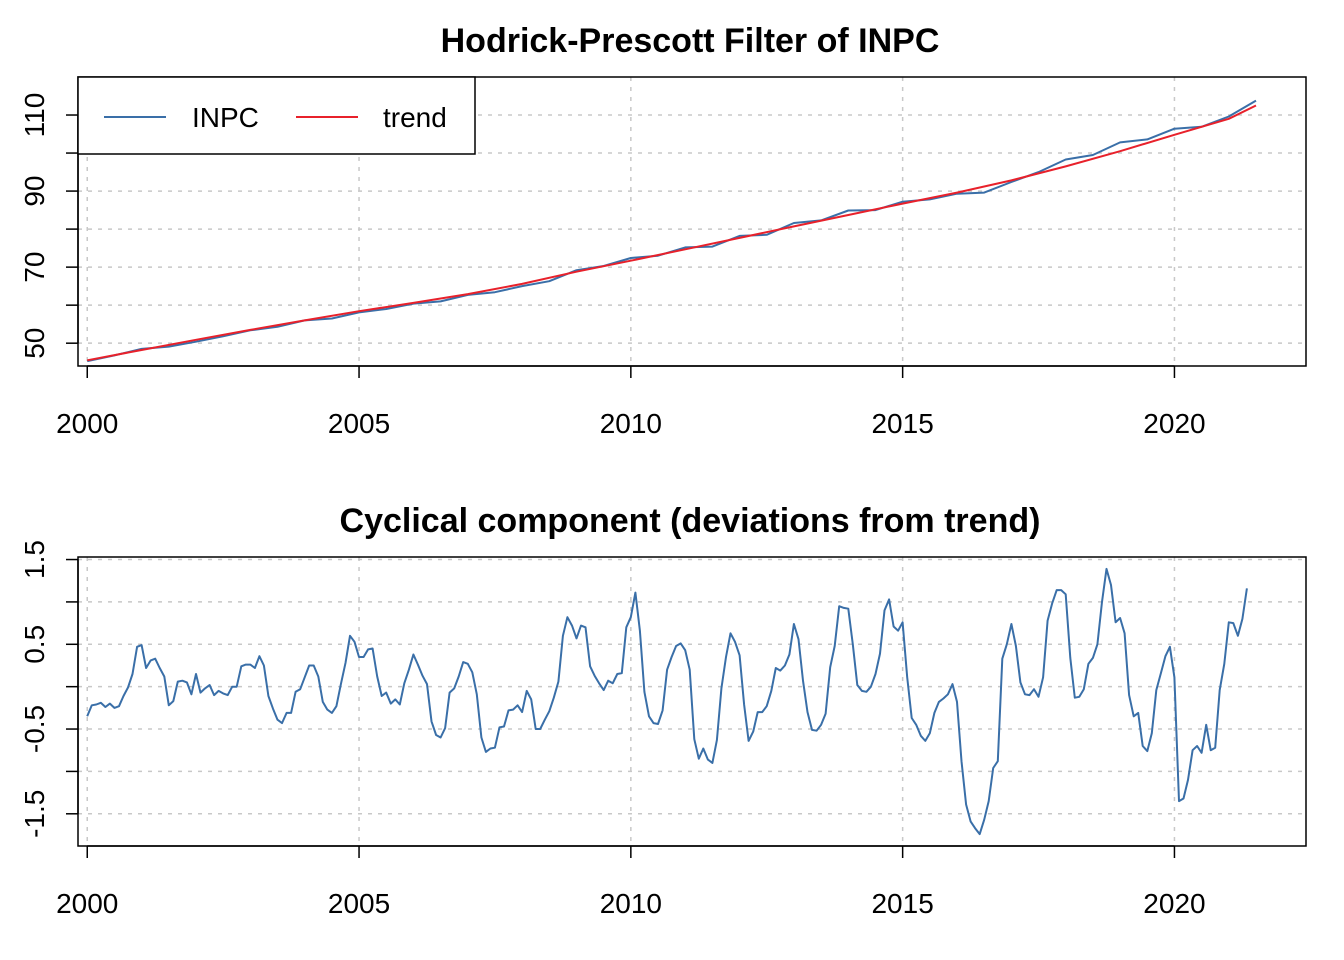 This screenshot has width=1344, height=960. I want to click on y-tick-label: 70, so click(34, 267).